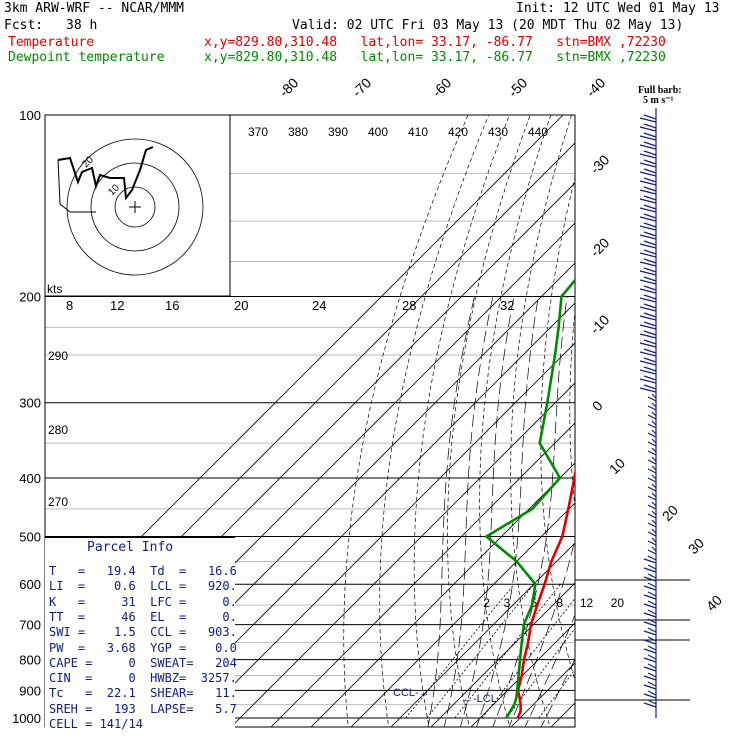  Describe the element at coordinates (30, 478) in the screenshot. I see `pressure-tick-label: 400` at that location.